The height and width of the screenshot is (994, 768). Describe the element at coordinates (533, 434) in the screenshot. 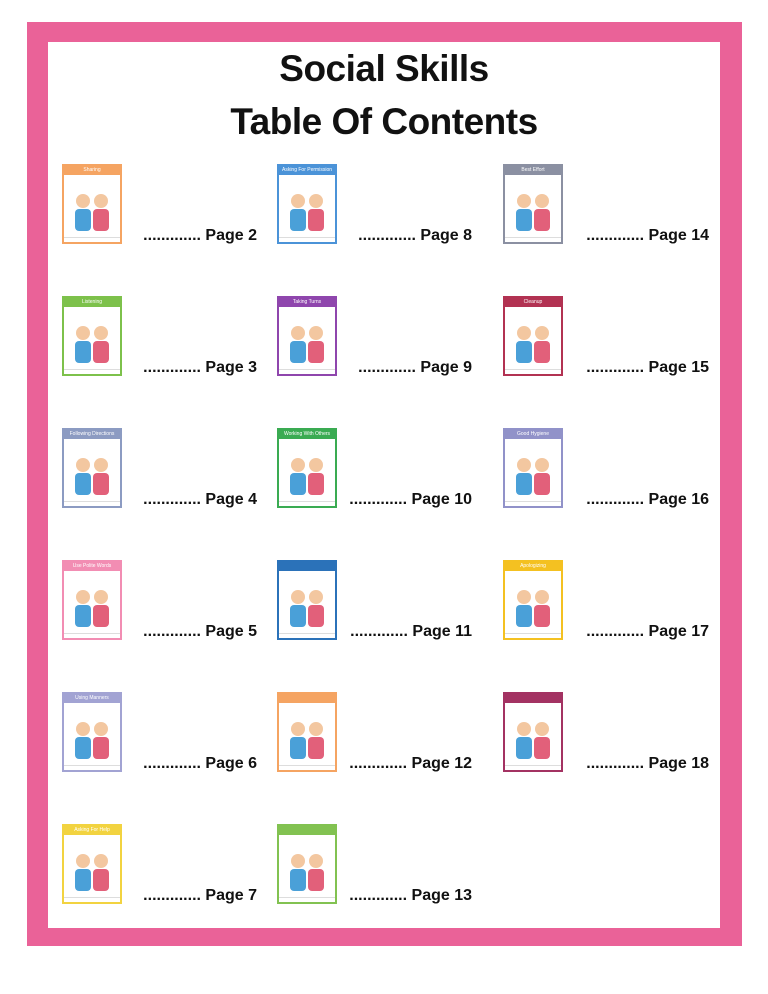

I see `thumbnail-title: Good Hygiene` at that location.